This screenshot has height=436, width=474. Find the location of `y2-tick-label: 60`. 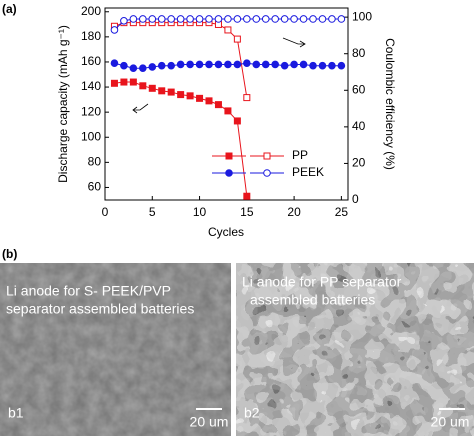

y2-tick-label: 60 is located at coordinates (359, 89).